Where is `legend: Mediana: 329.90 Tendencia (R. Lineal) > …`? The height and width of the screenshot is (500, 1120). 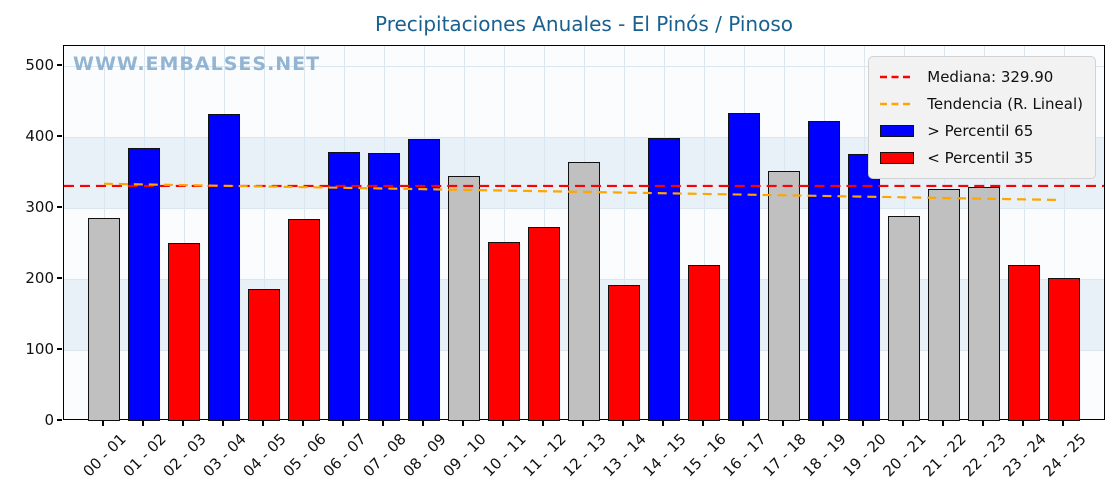
legend: Mediana: 329.90 Tendencia (R. Lineal) > … is located at coordinates (982, 117).